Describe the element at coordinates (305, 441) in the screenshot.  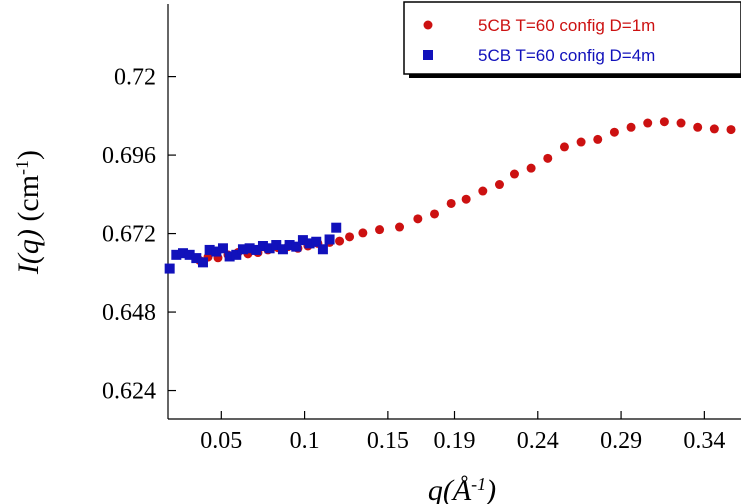
I see `x-tick-label: 0.1` at that location.